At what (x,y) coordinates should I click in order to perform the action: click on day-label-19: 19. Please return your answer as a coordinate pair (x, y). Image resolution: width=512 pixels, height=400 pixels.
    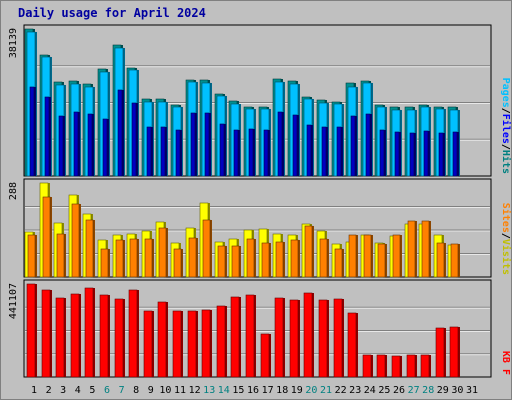
    Looking at the image, I should click on (297, 390).